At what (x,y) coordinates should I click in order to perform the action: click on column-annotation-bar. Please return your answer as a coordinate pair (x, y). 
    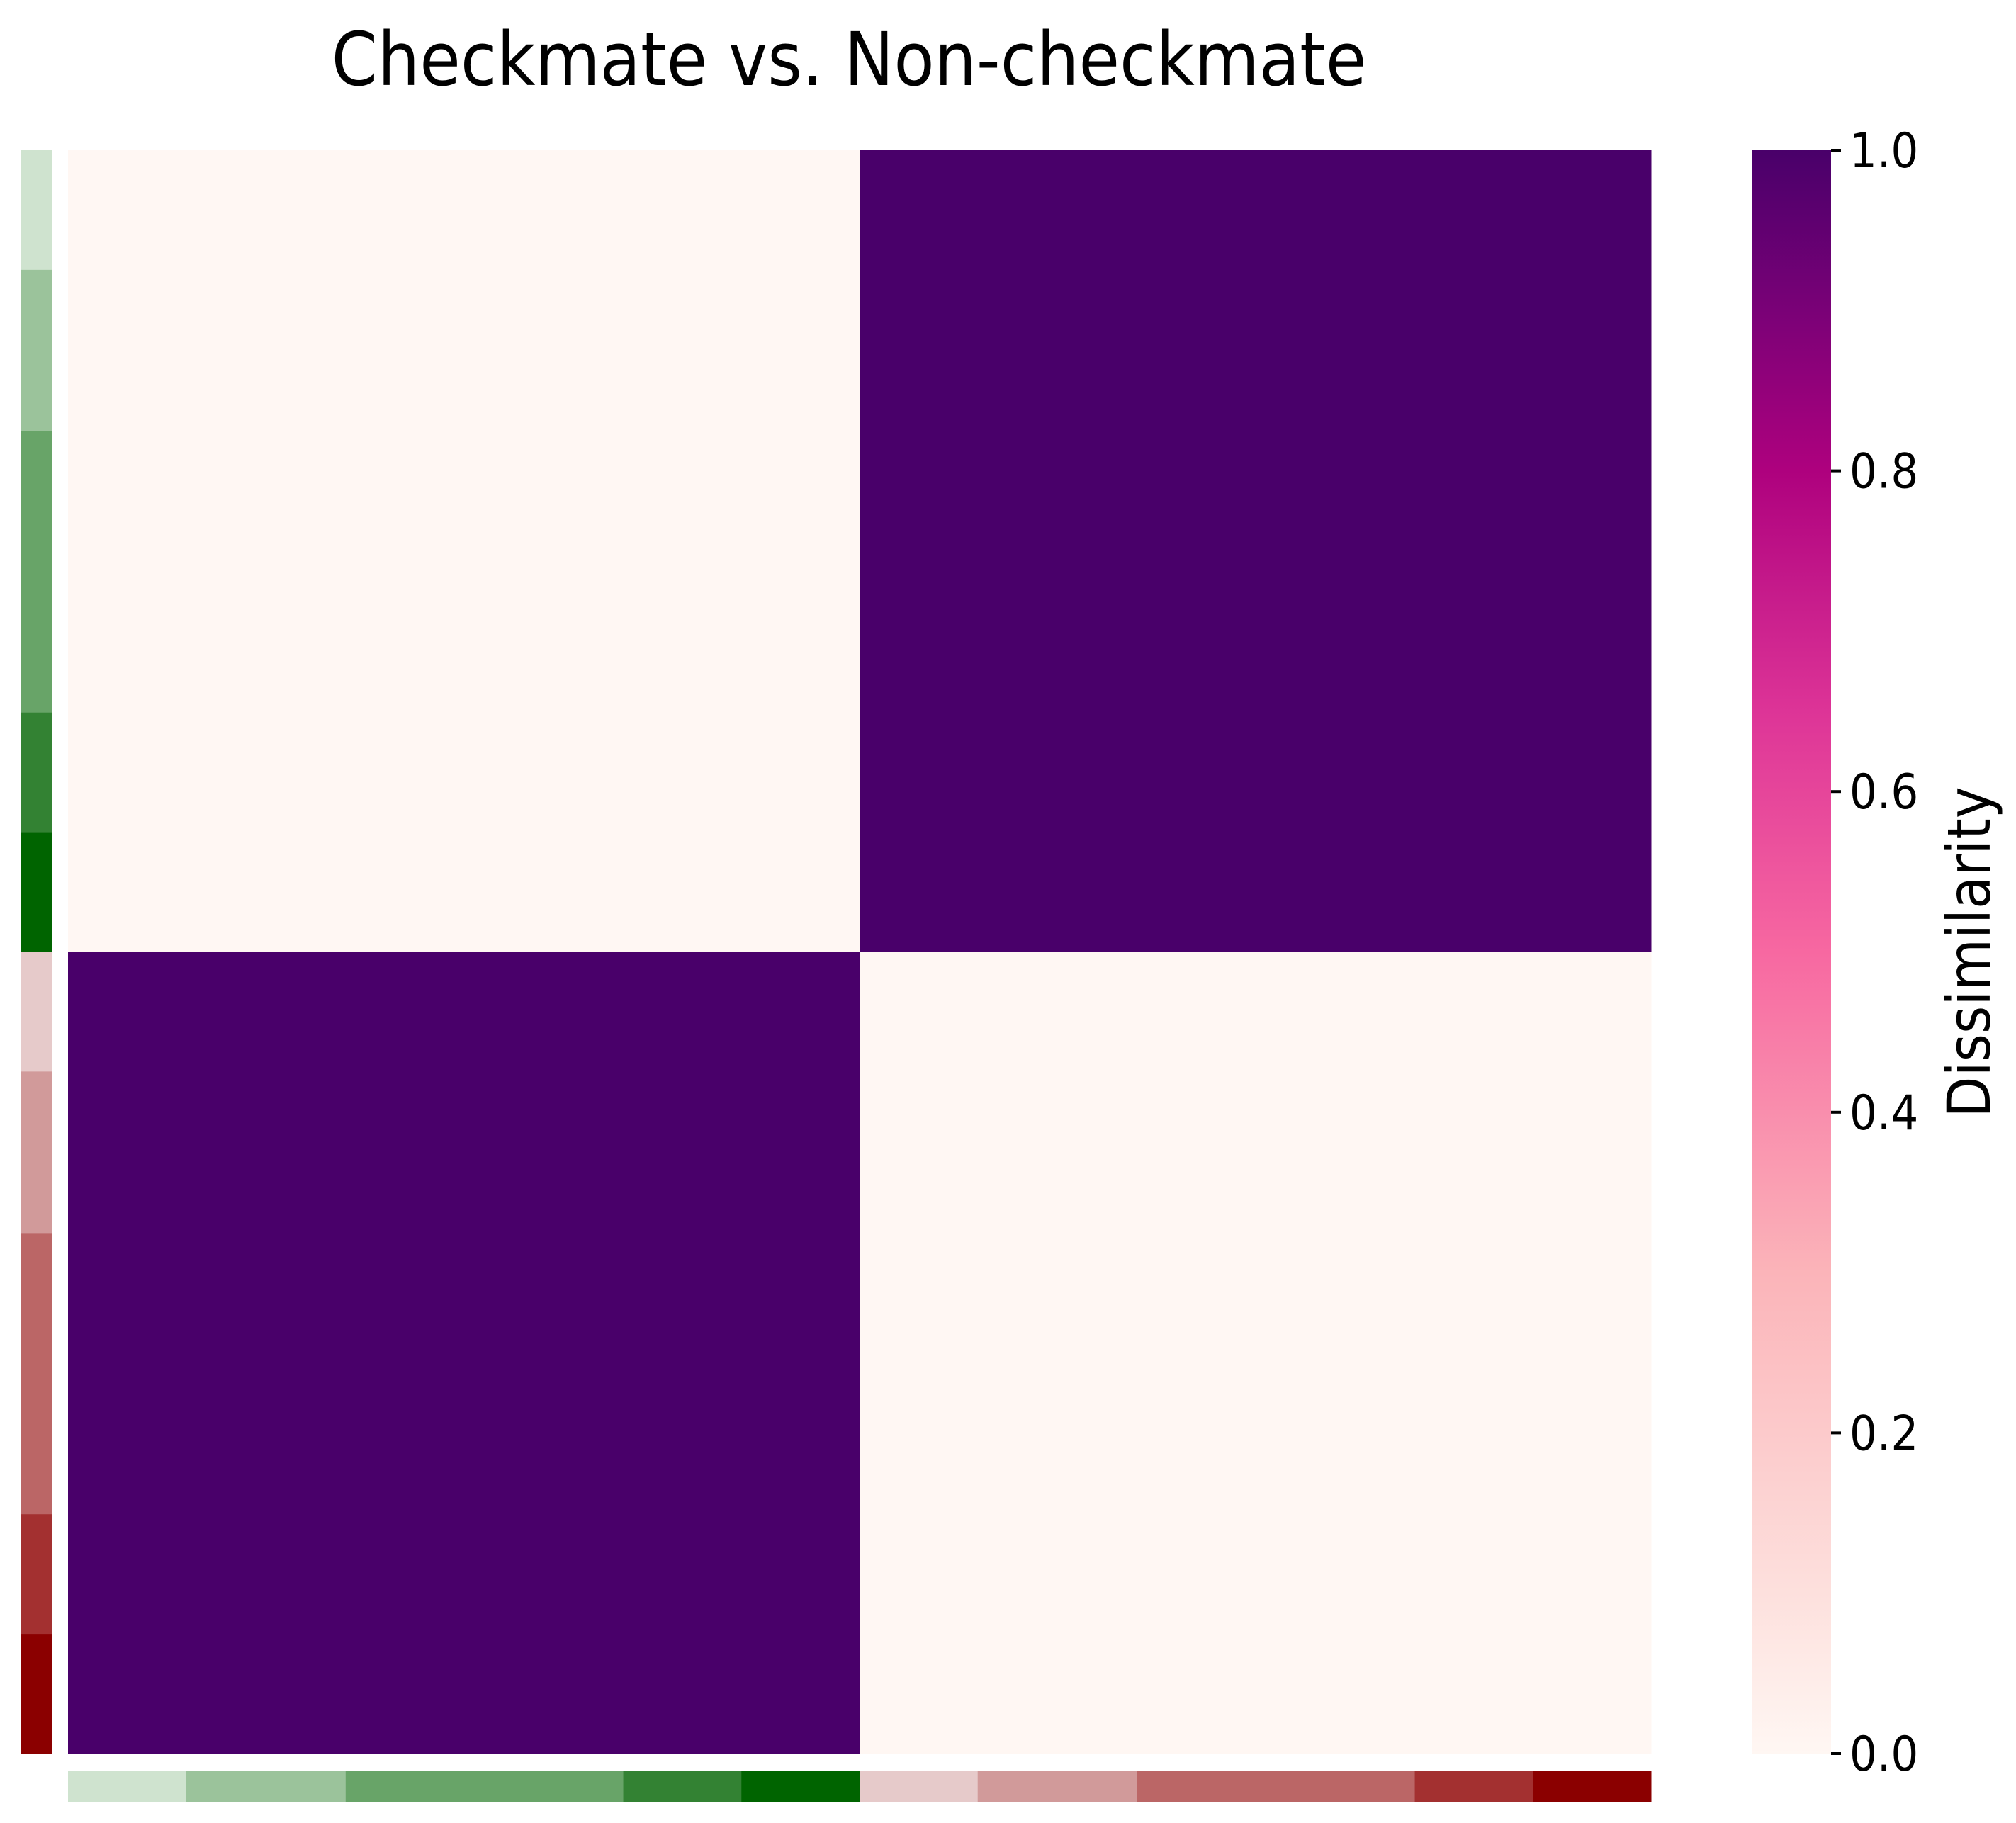
    Looking at the image, I should click on (860, 1786).